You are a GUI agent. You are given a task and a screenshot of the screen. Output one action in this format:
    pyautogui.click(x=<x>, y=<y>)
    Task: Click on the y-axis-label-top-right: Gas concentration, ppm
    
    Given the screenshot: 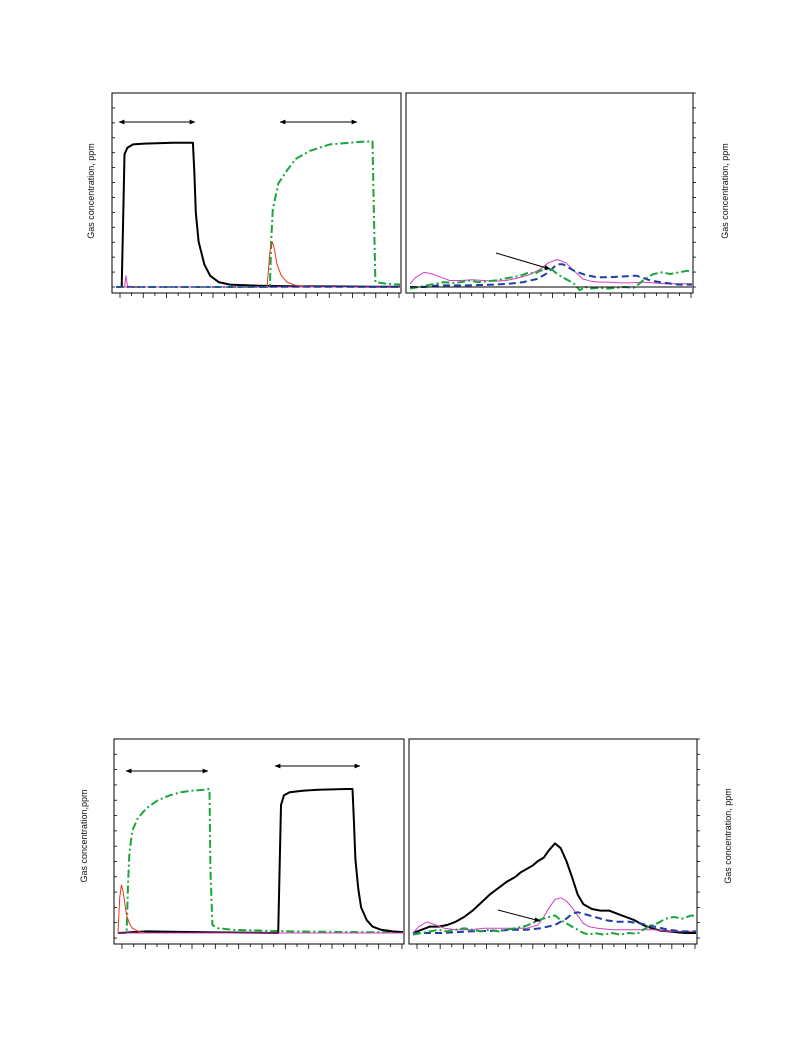 What is the action you would take?
    pyautogui.click(x=725, y=191)
    